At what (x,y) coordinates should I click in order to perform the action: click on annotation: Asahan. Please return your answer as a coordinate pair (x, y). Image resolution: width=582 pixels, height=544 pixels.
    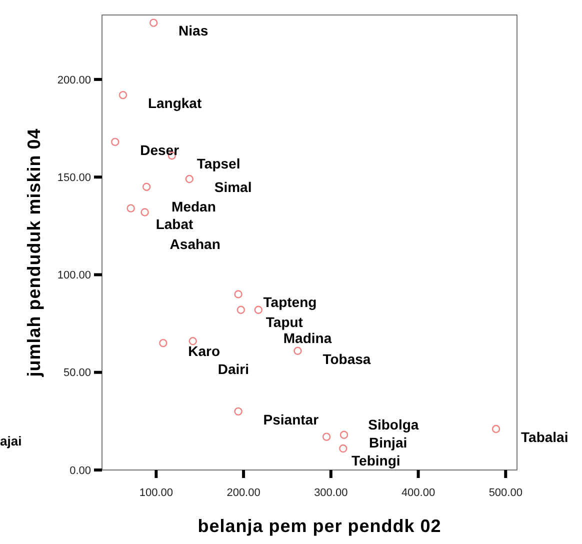
    Looking at the image, I should click on (195, 244).